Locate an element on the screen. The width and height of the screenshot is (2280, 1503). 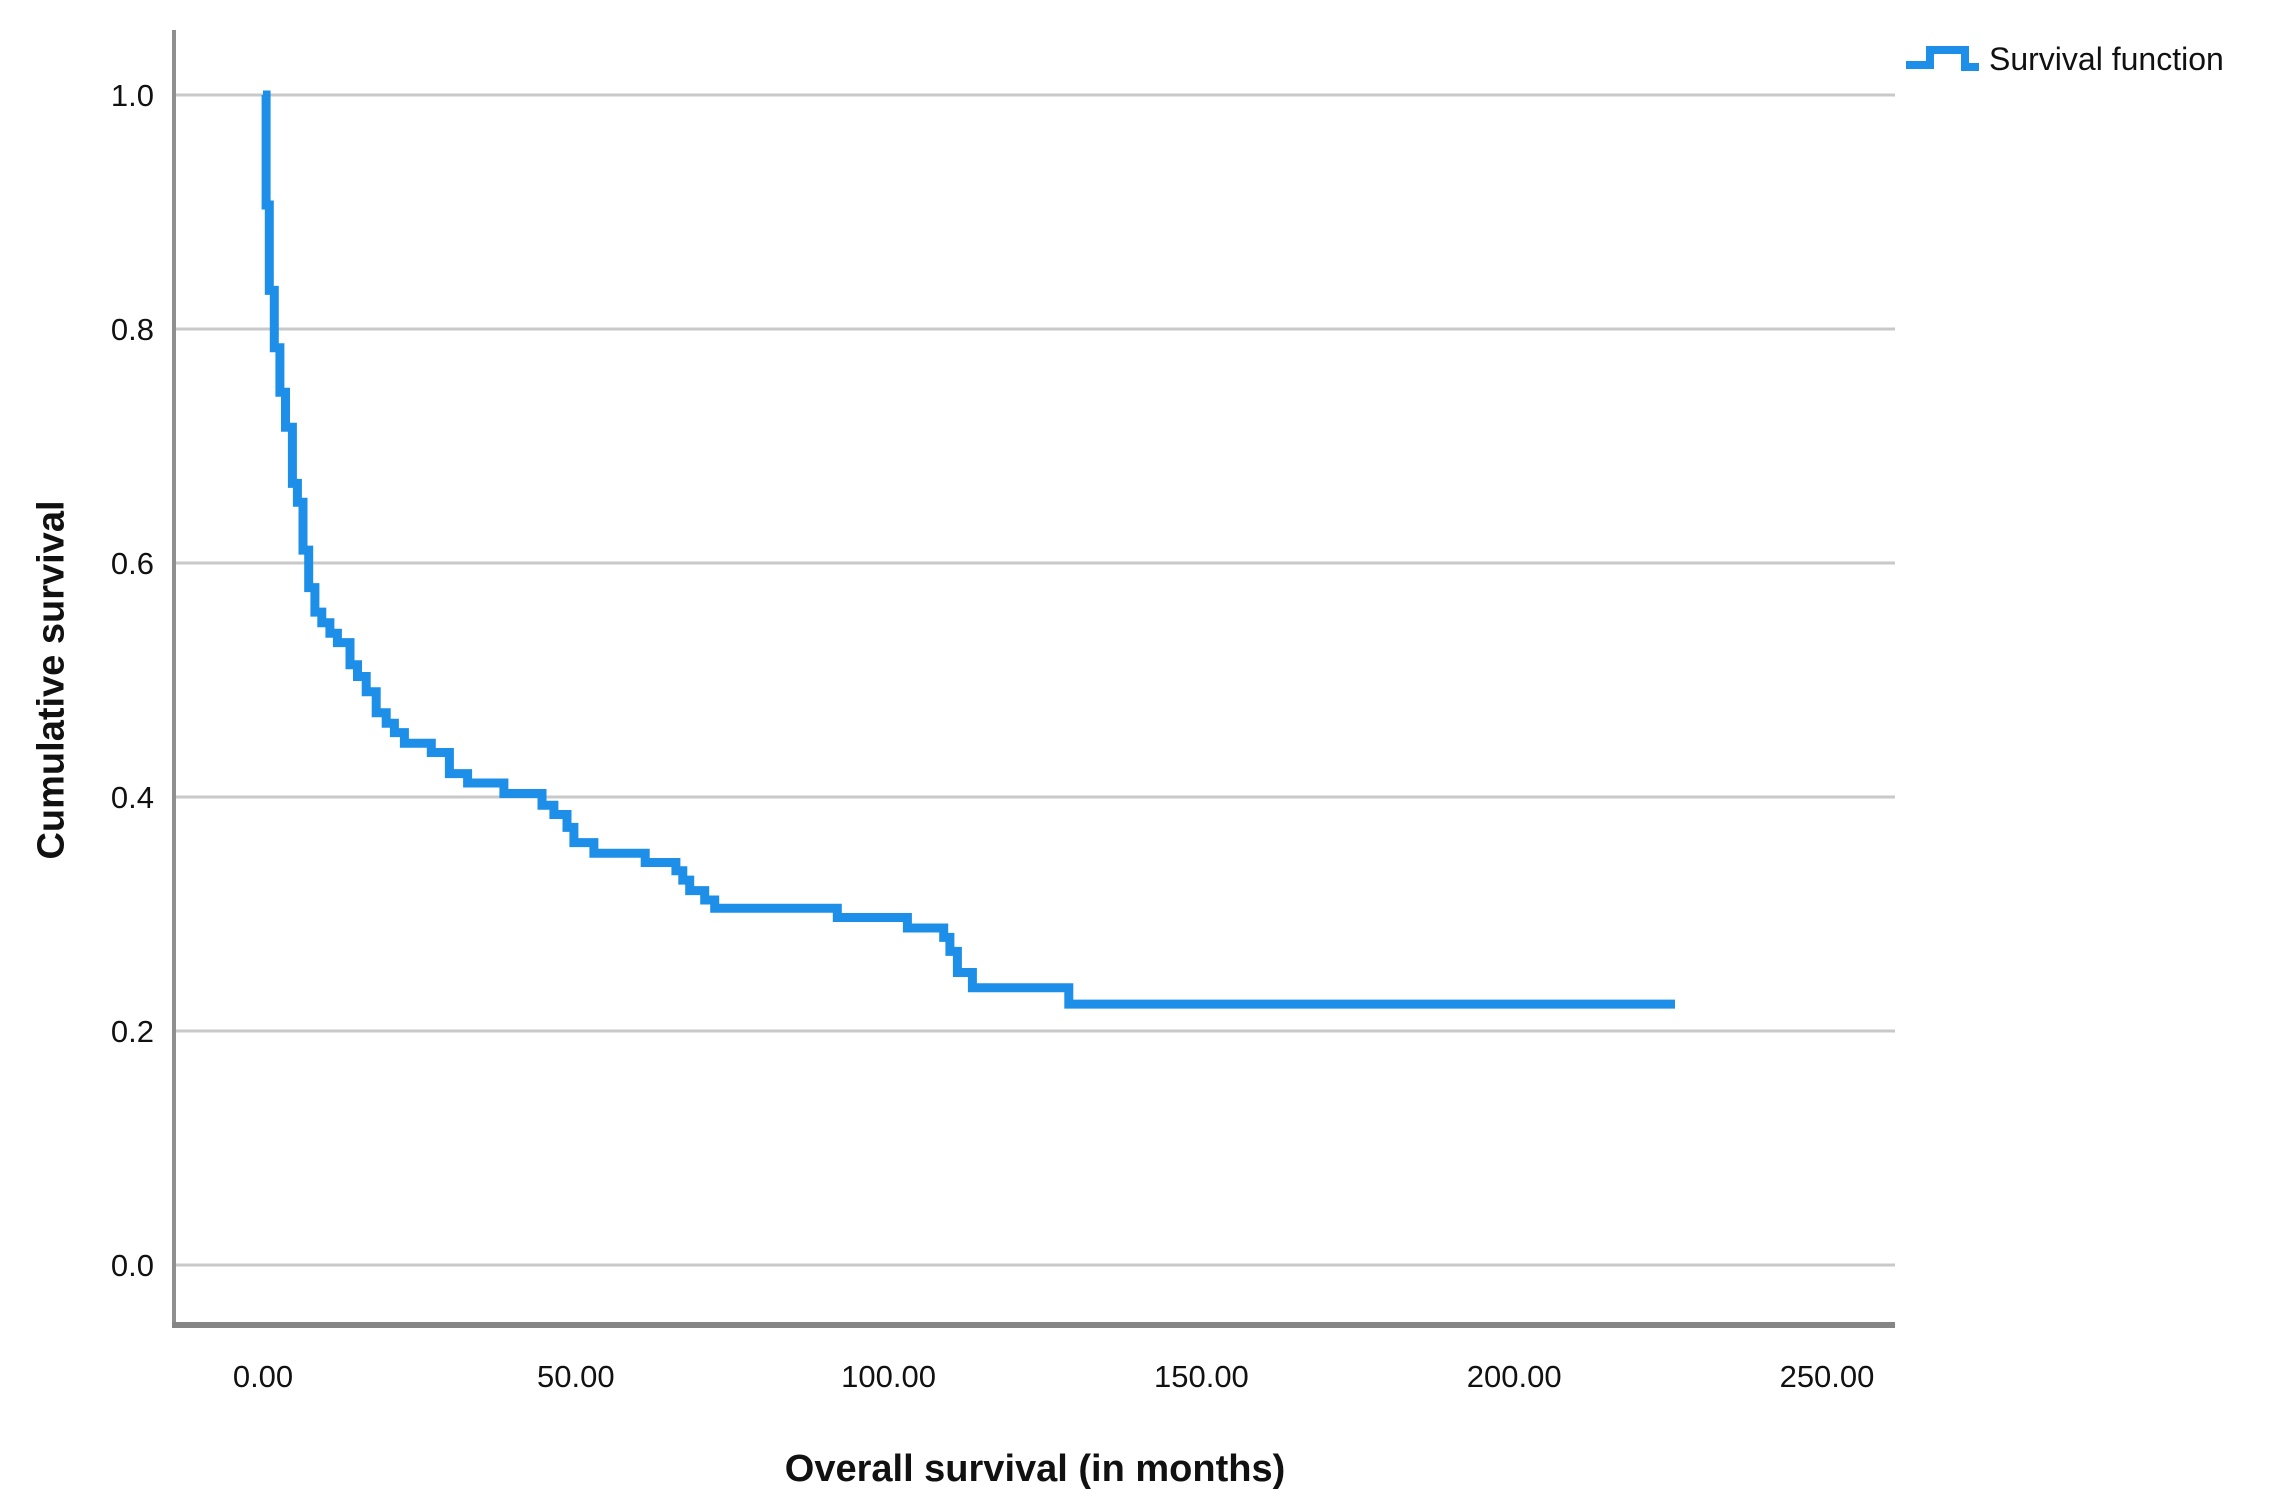
legend: Survival function is located at coordinates (2063, 59).